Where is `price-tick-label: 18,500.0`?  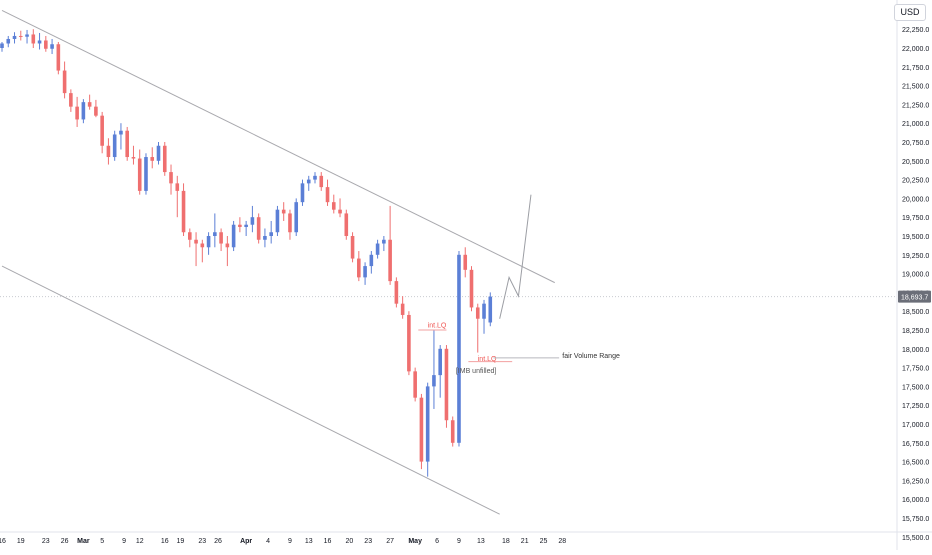
price-tick-label: 18,500.0 is located at coordinates (915, 312).